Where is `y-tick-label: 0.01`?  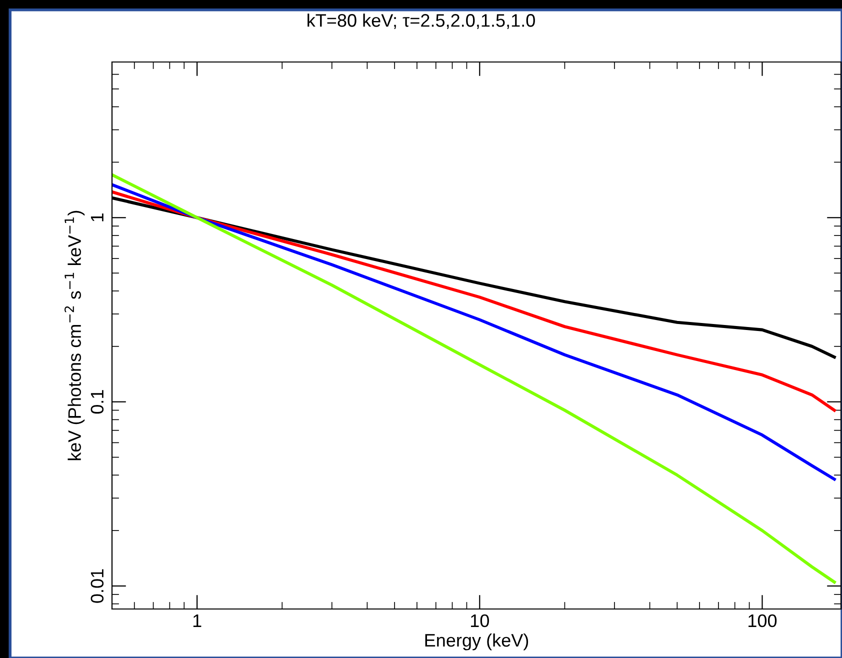
y-tick-label: 0.01 is located at coordinates (97, 586).